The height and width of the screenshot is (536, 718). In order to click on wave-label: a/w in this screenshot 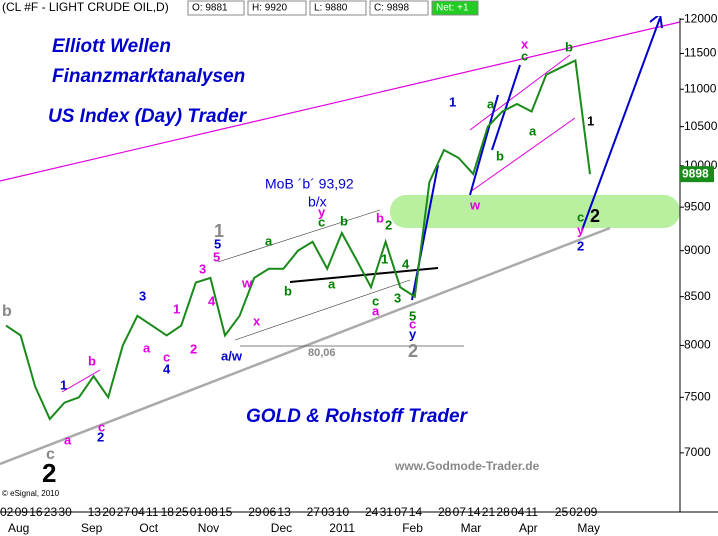, I will do `click(232, 355)`.